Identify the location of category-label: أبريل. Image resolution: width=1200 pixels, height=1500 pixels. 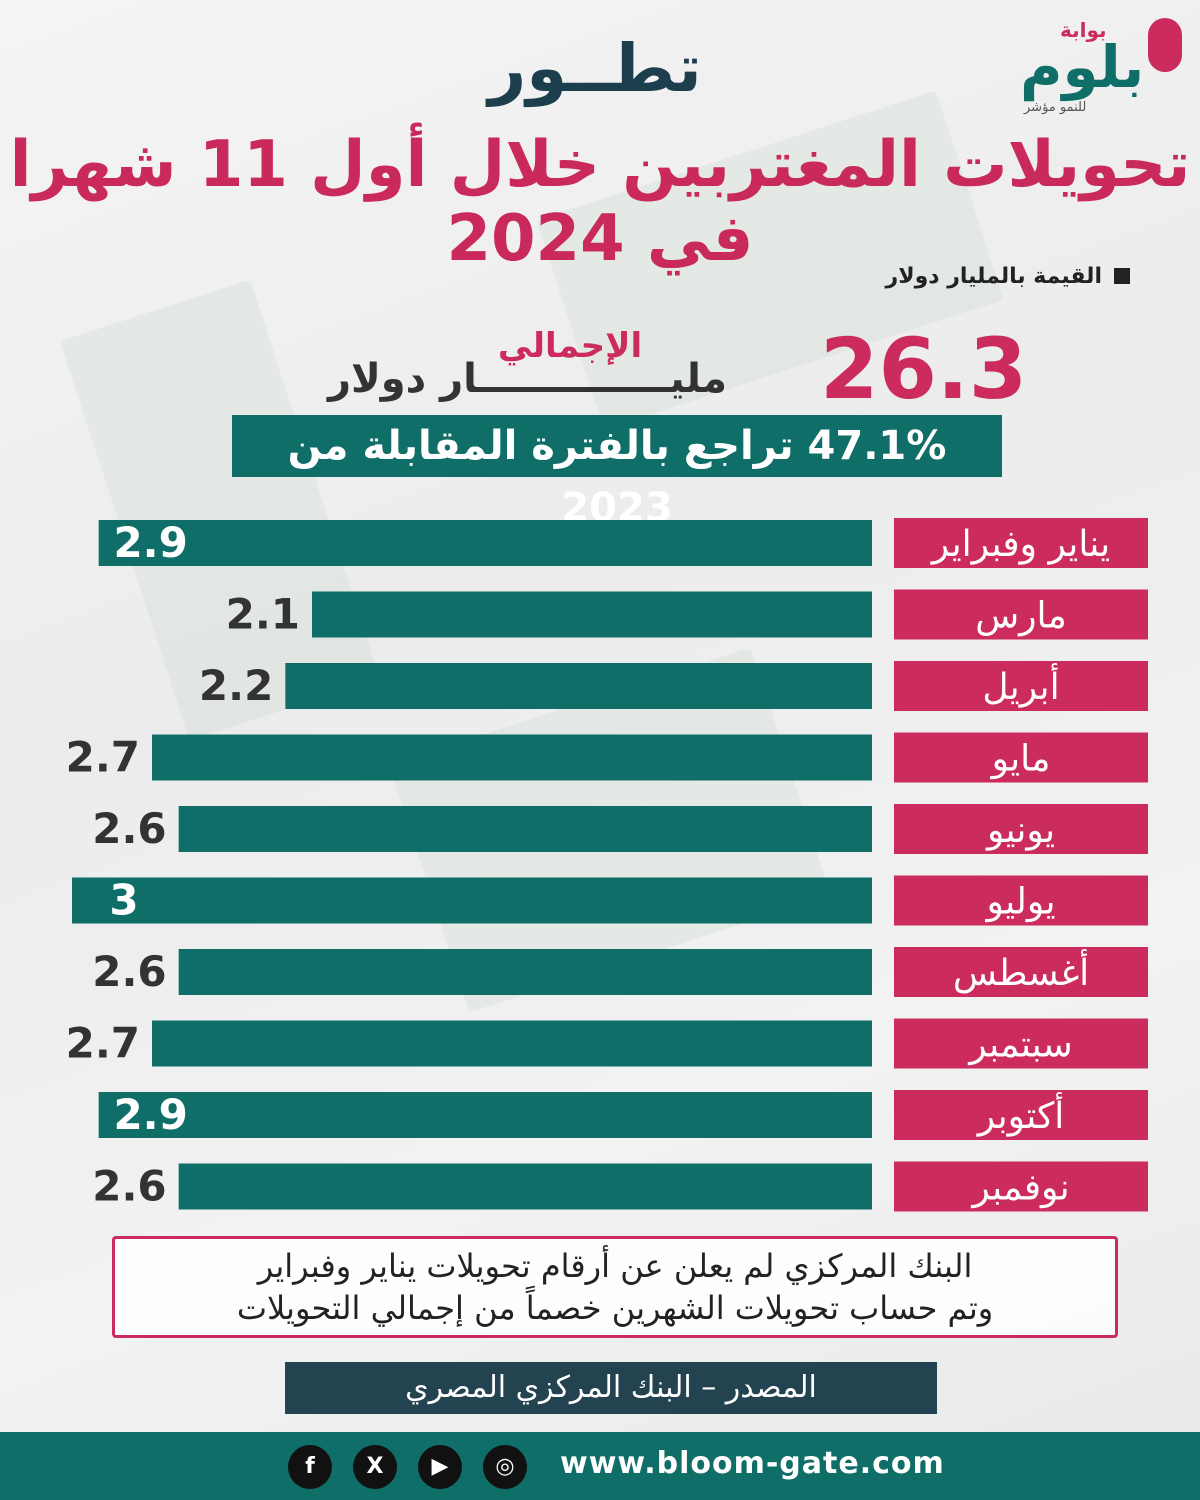
(1020, 685).